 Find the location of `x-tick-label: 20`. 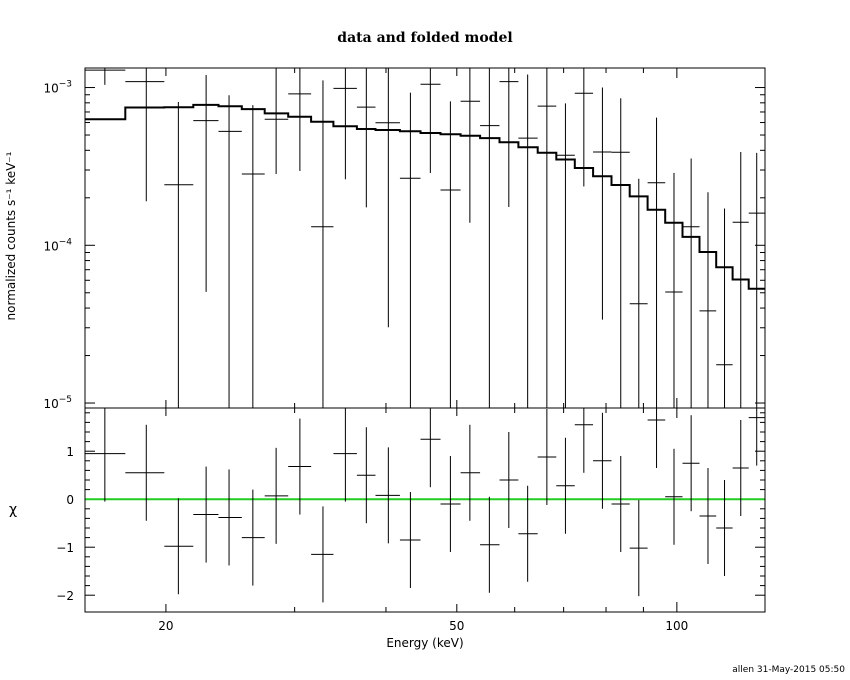

x-tick-label: 20 is located at coordinates (165, 626).